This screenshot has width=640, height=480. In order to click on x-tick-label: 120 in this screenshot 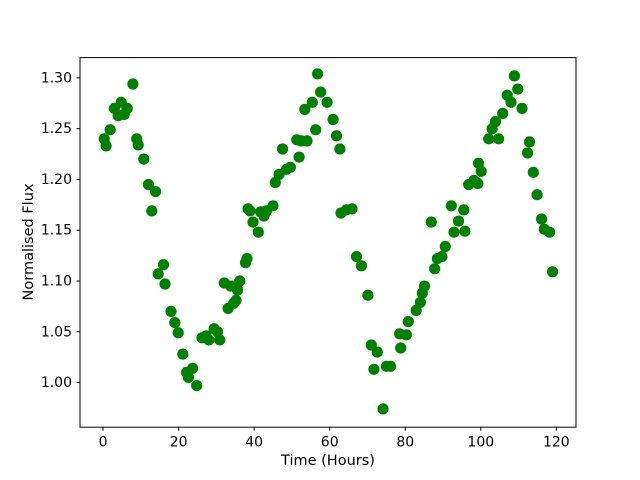, I will do `click(556, 443)`.